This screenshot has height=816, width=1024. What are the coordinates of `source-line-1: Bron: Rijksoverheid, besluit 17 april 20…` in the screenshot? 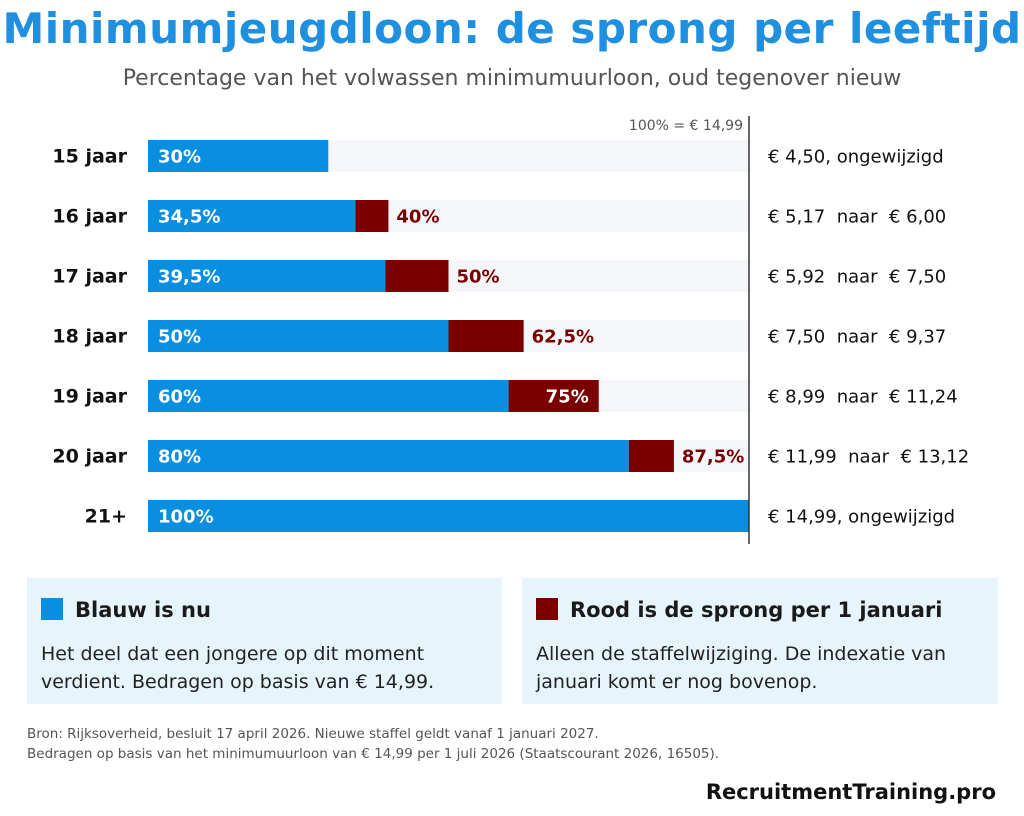 It's located at (313, 734).